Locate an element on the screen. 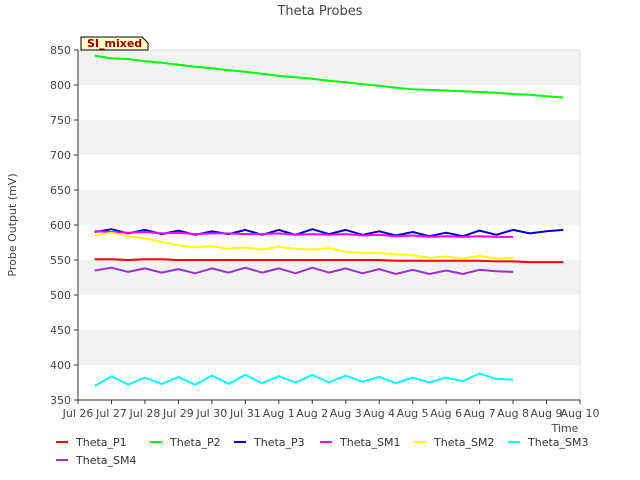 The image size is (640, 480). x-tick-label: Aug 5 is located at coordinates (413, 413).